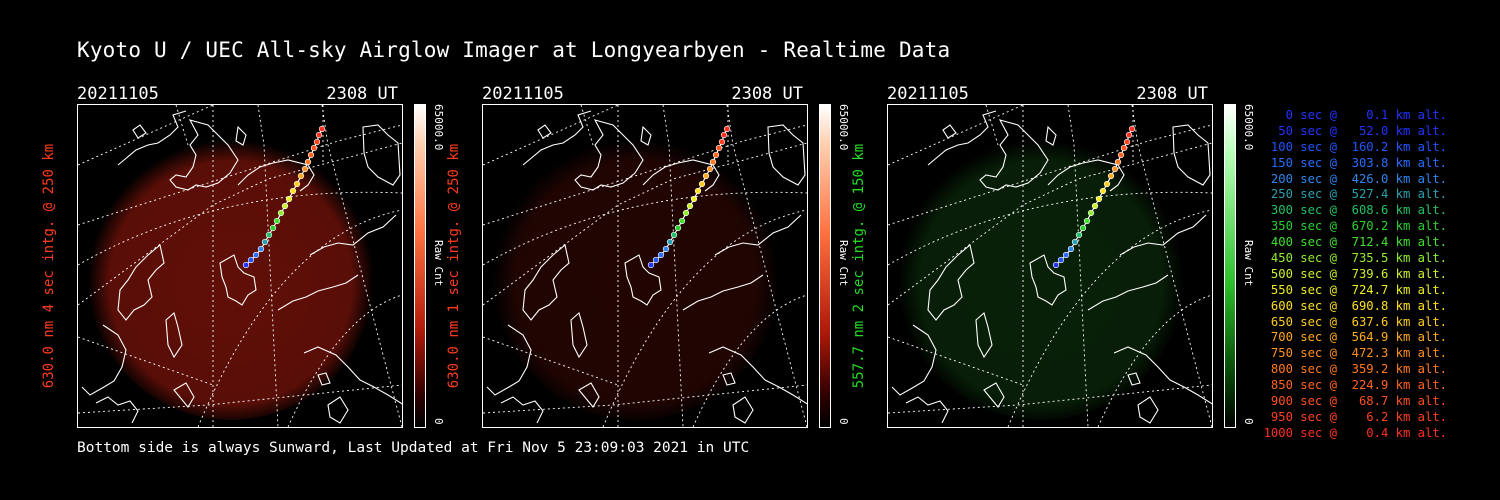 The height and width of the screenshot is (500, 1500). Describe the element at coordinates (1355, 273) in the screenshot. I see `legend-entry: 500 sec @ 739.6 km alt.` at that location.